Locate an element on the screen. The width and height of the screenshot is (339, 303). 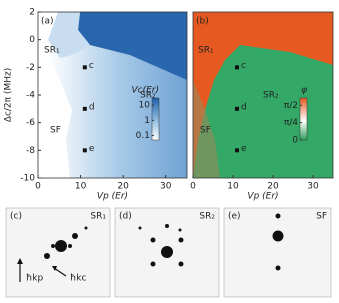
image-panel-label: (e) is located at coordinates (234, 217).